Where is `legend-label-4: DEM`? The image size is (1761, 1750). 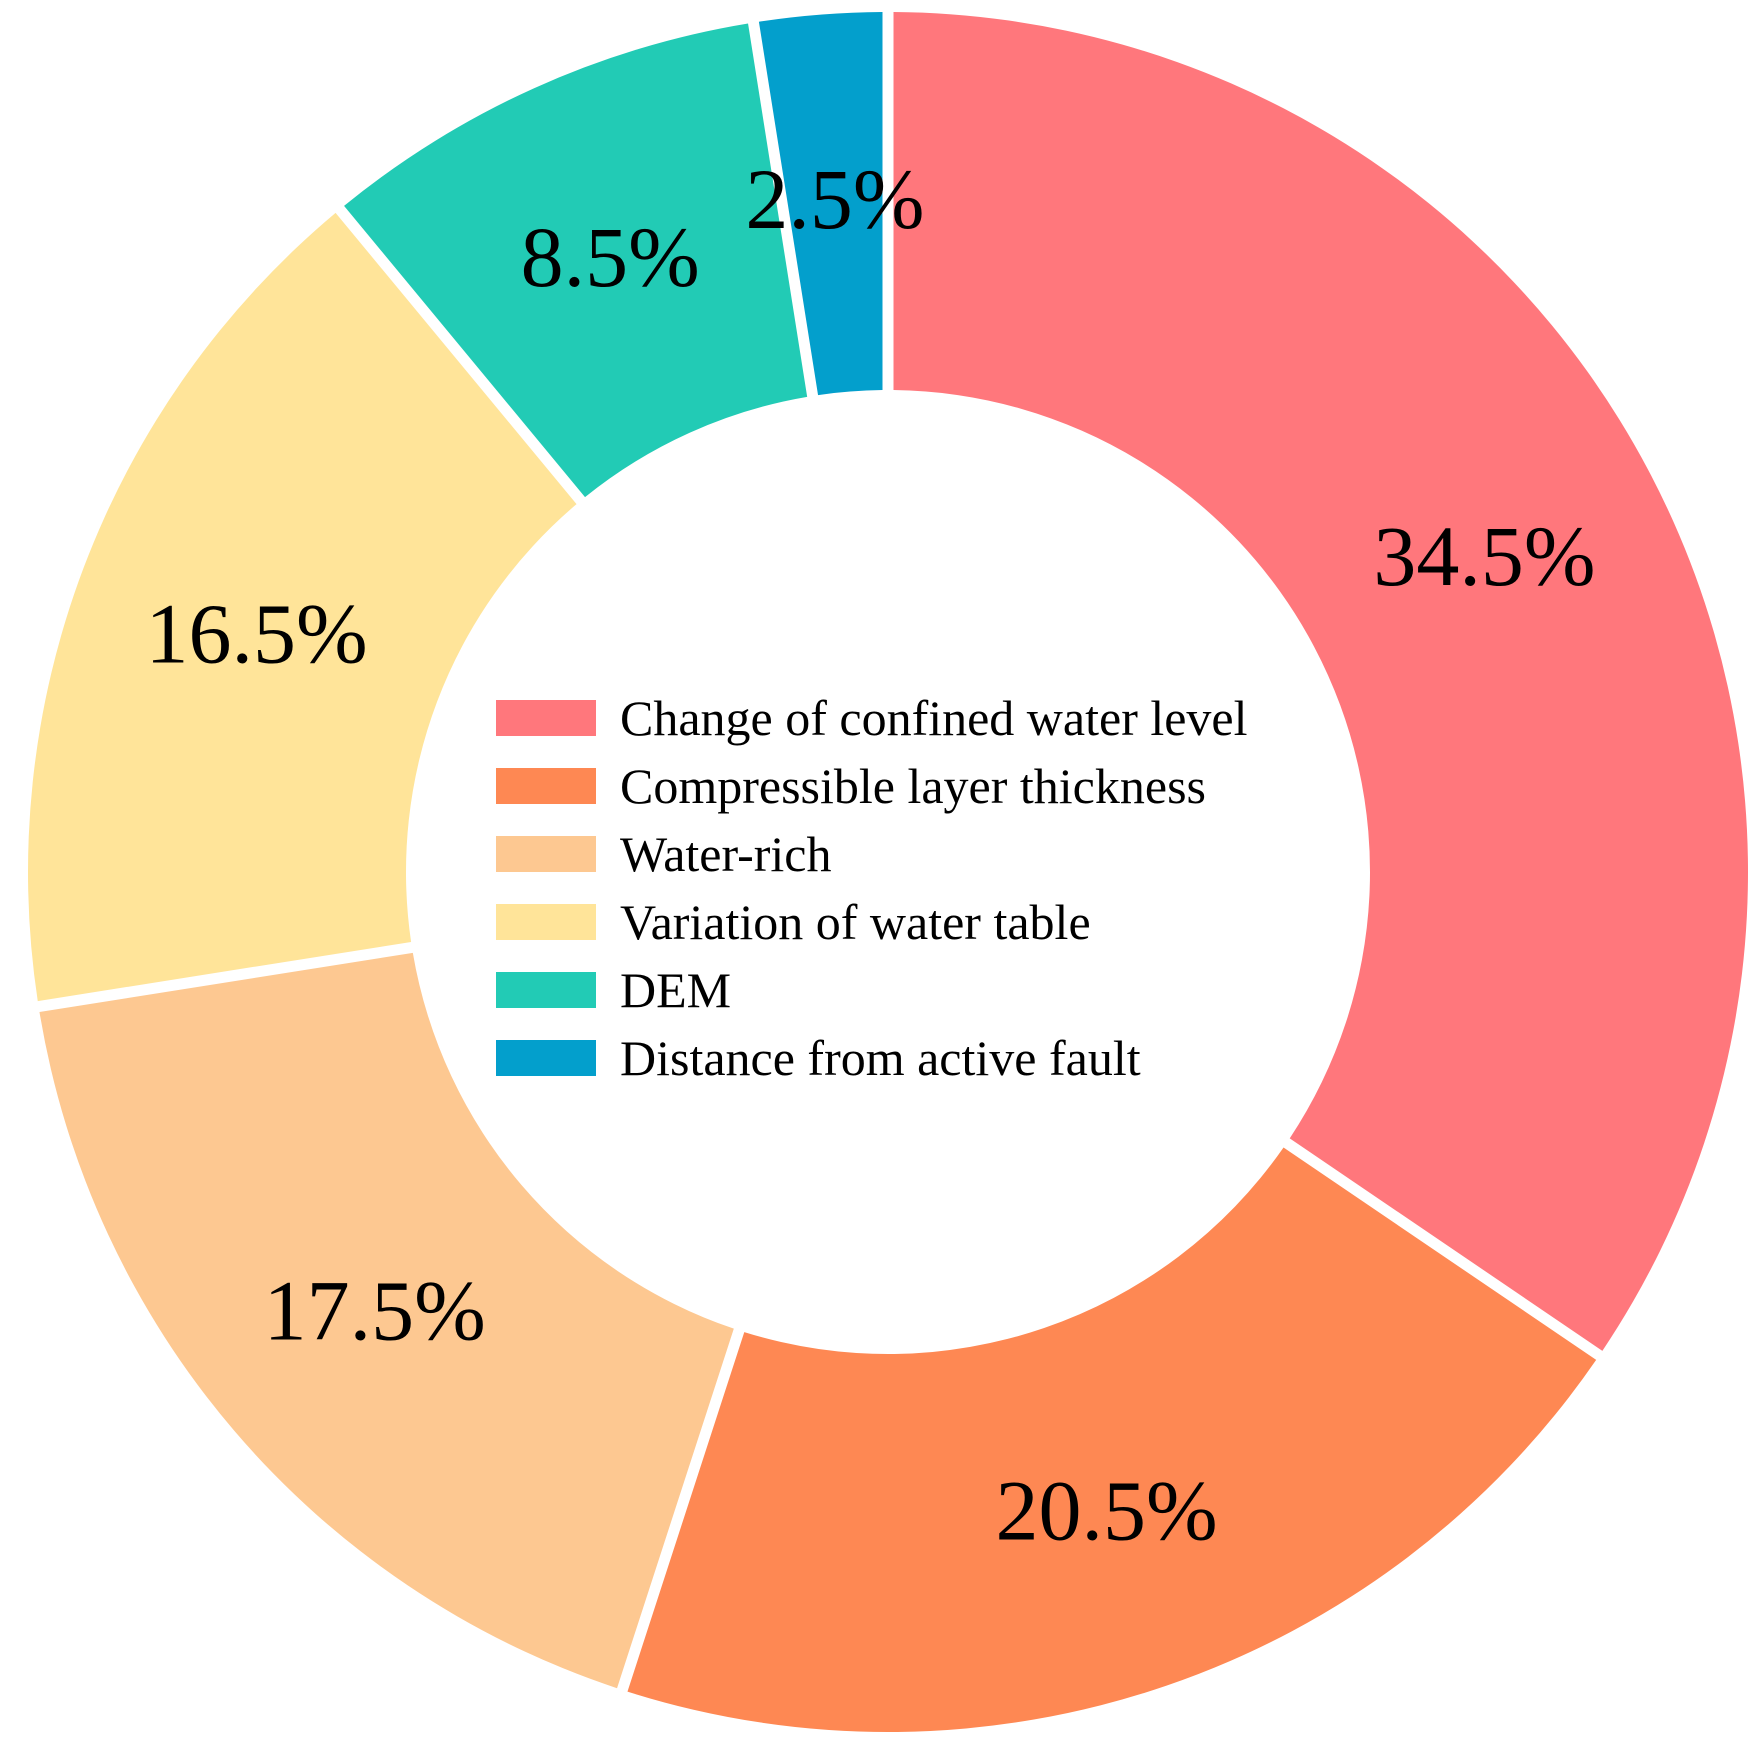
legend-label-4: DEM is located at coordinates (675, 990).